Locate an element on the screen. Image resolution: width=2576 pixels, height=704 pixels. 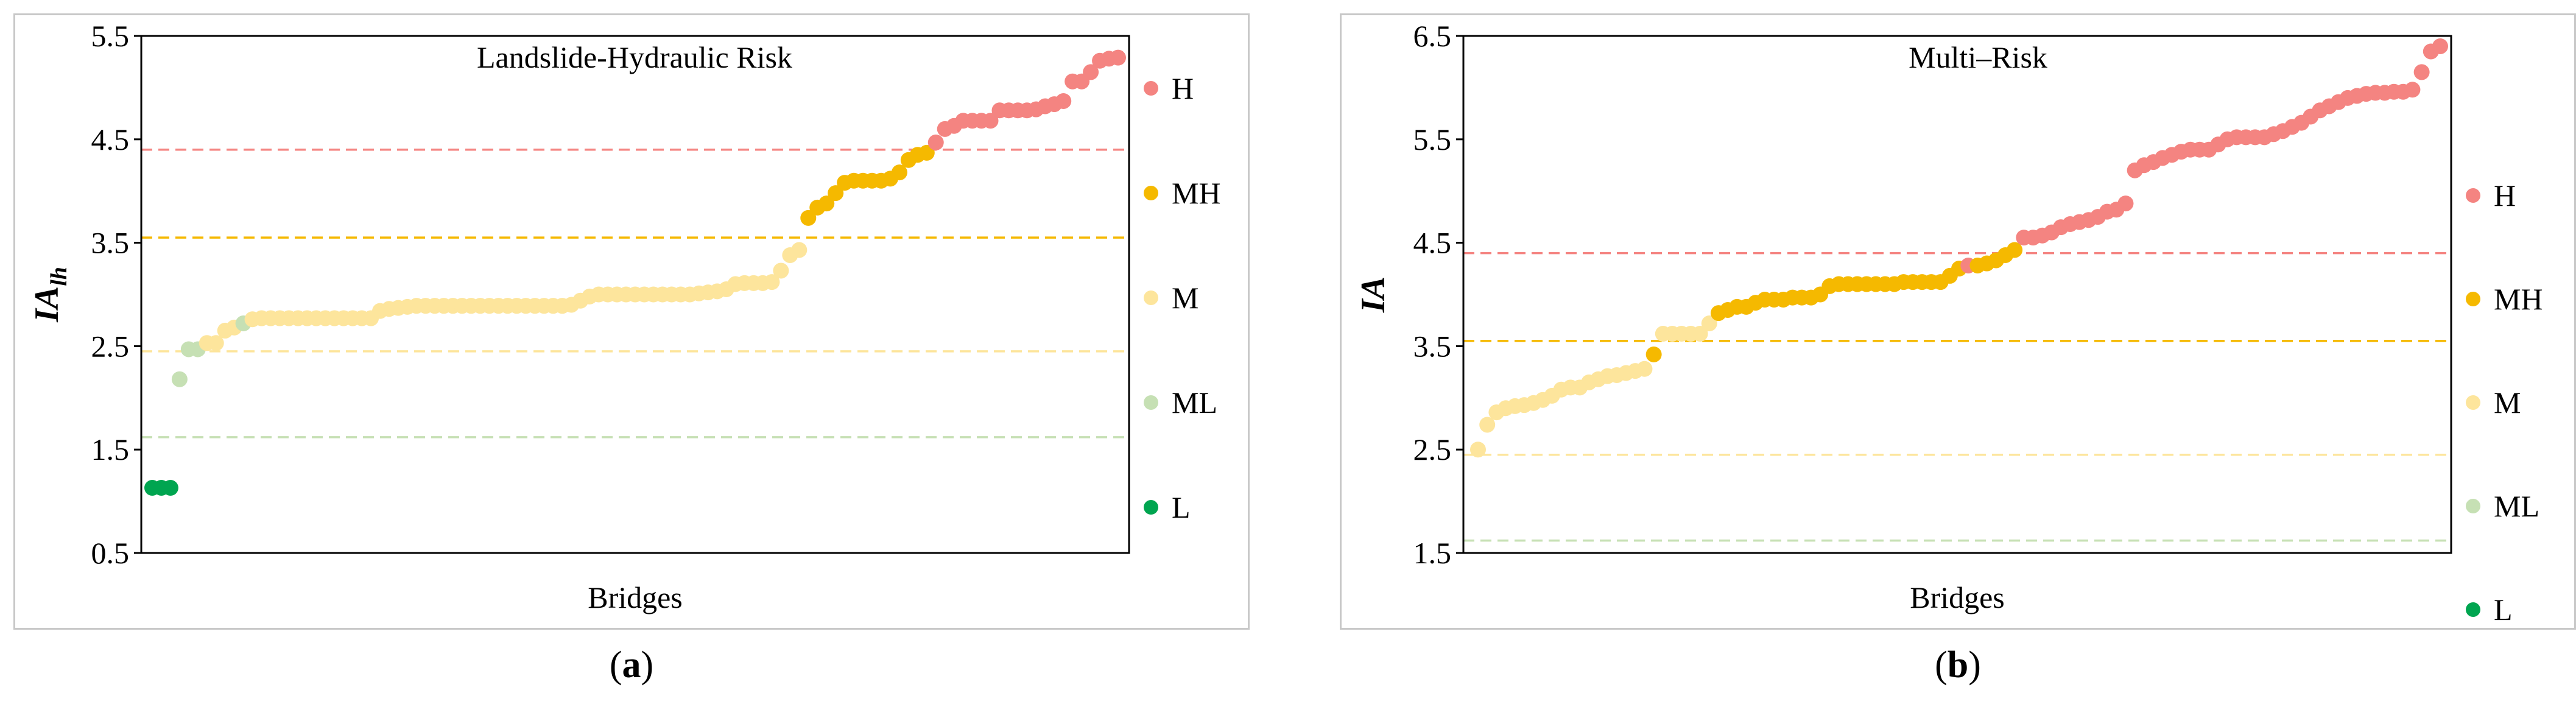
y-tick-label: 6.5 is located at coordinates (1432, 36).